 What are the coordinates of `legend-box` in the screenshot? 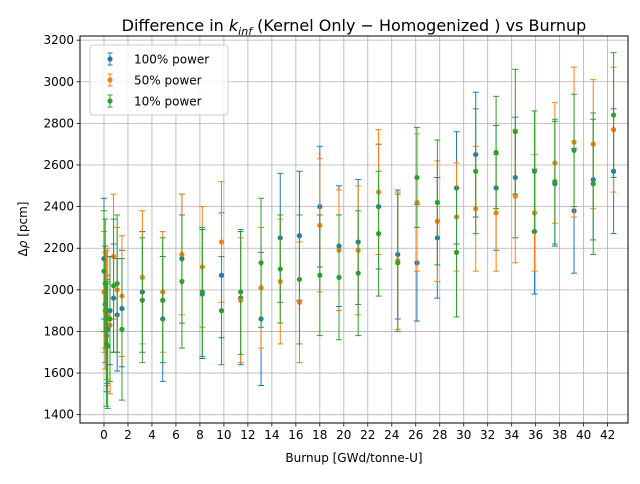 It's located at (159, 80).